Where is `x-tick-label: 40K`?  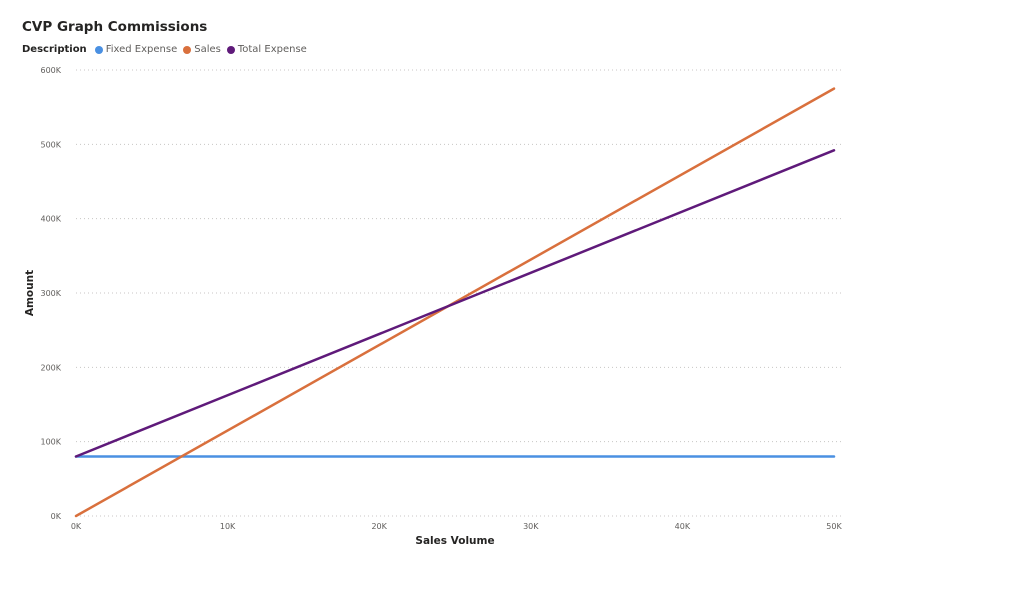
x-tick-label: 40K is located at coordinates (683, 526).